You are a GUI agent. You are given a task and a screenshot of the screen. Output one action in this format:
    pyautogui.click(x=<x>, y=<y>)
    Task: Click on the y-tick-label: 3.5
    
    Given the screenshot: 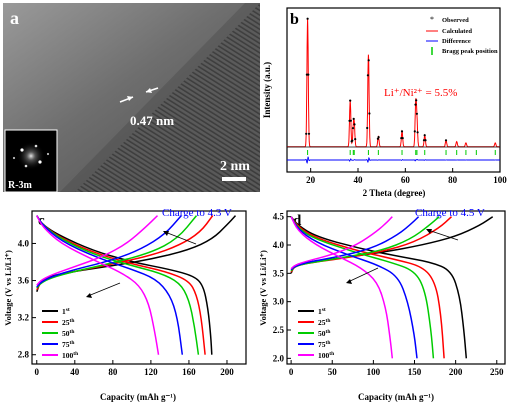 What is the action you would take?
    pyautogui.click(x=279, y=273)
    